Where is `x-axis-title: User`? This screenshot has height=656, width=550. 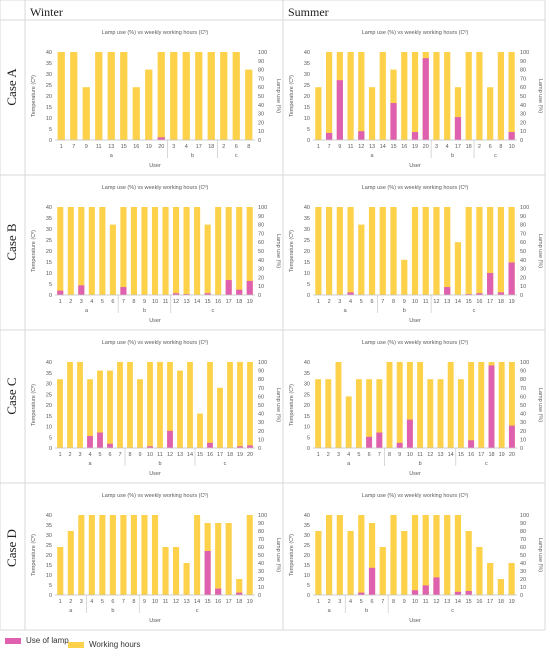 x-axis-title: User is located at coordinates (415, 621).